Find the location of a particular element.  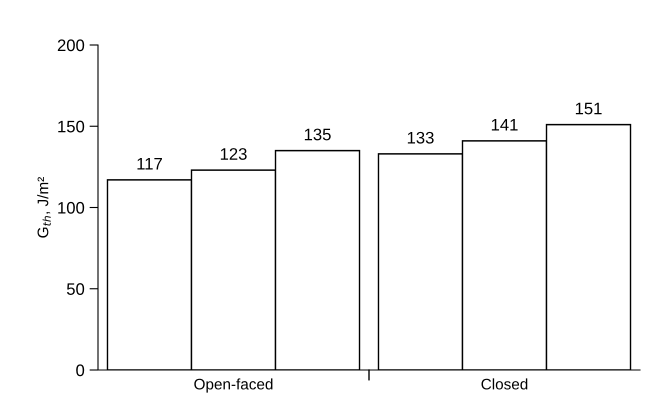

data-label: 117 is located at coordinates (149, 164).